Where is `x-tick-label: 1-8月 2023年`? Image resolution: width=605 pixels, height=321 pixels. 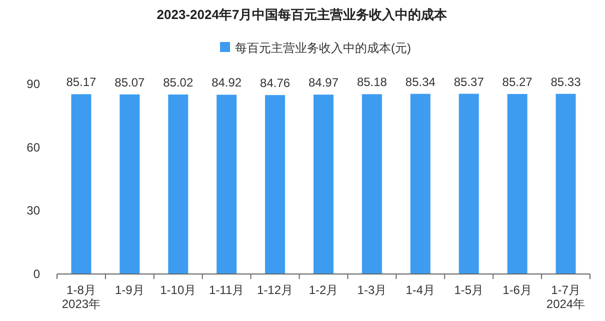
x-tick-label: 1-8月 2023年 is located at coordinates (81, 297).